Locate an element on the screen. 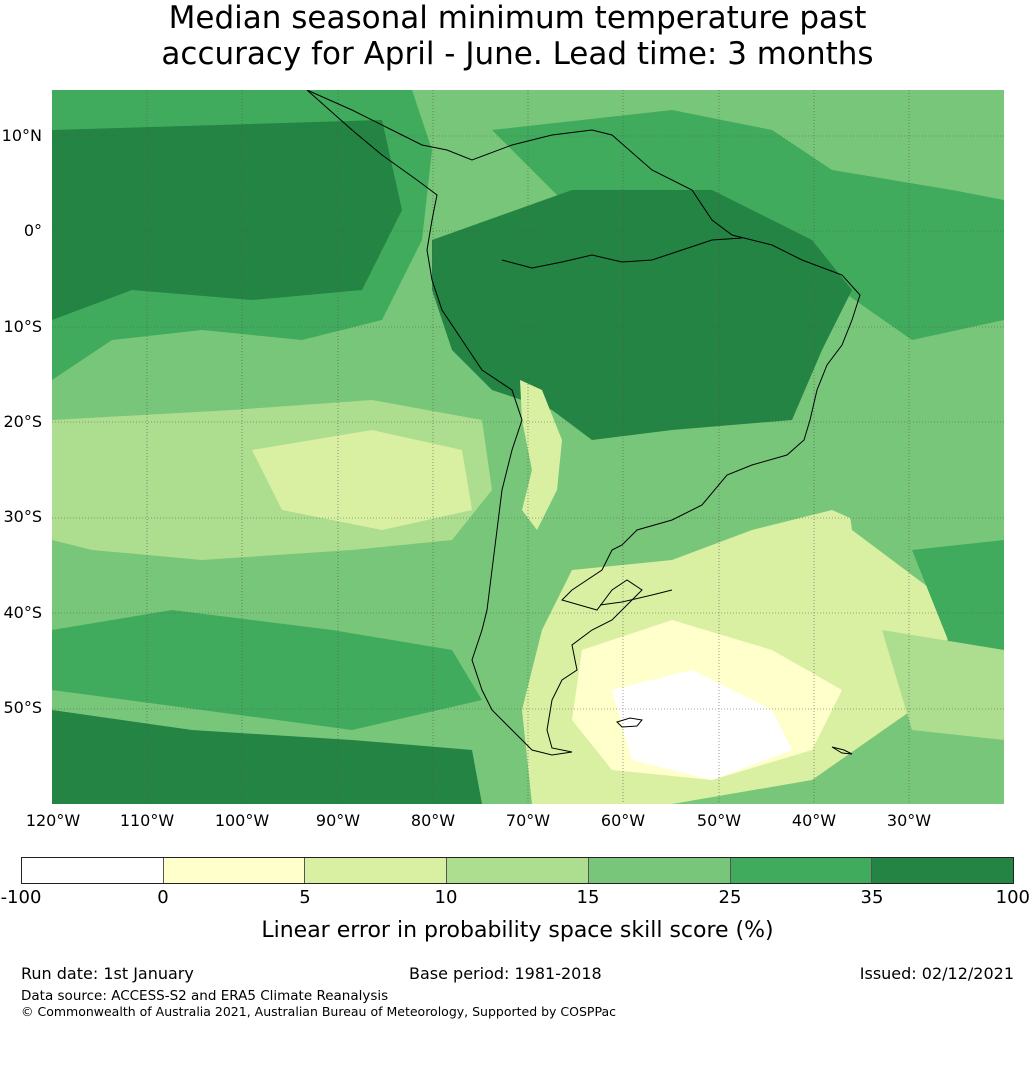 Image resolution: width=1035 pixels, height=1065 pixels. title-line-1: Median seasonal minimum temperature past is located at coordinates (517, 18).